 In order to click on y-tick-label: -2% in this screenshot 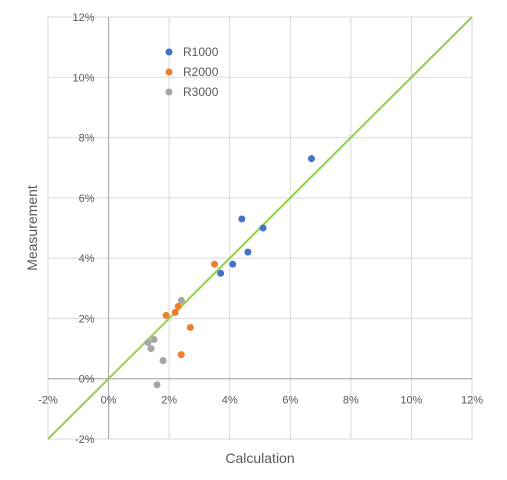, I will do `click(85, 440)`.